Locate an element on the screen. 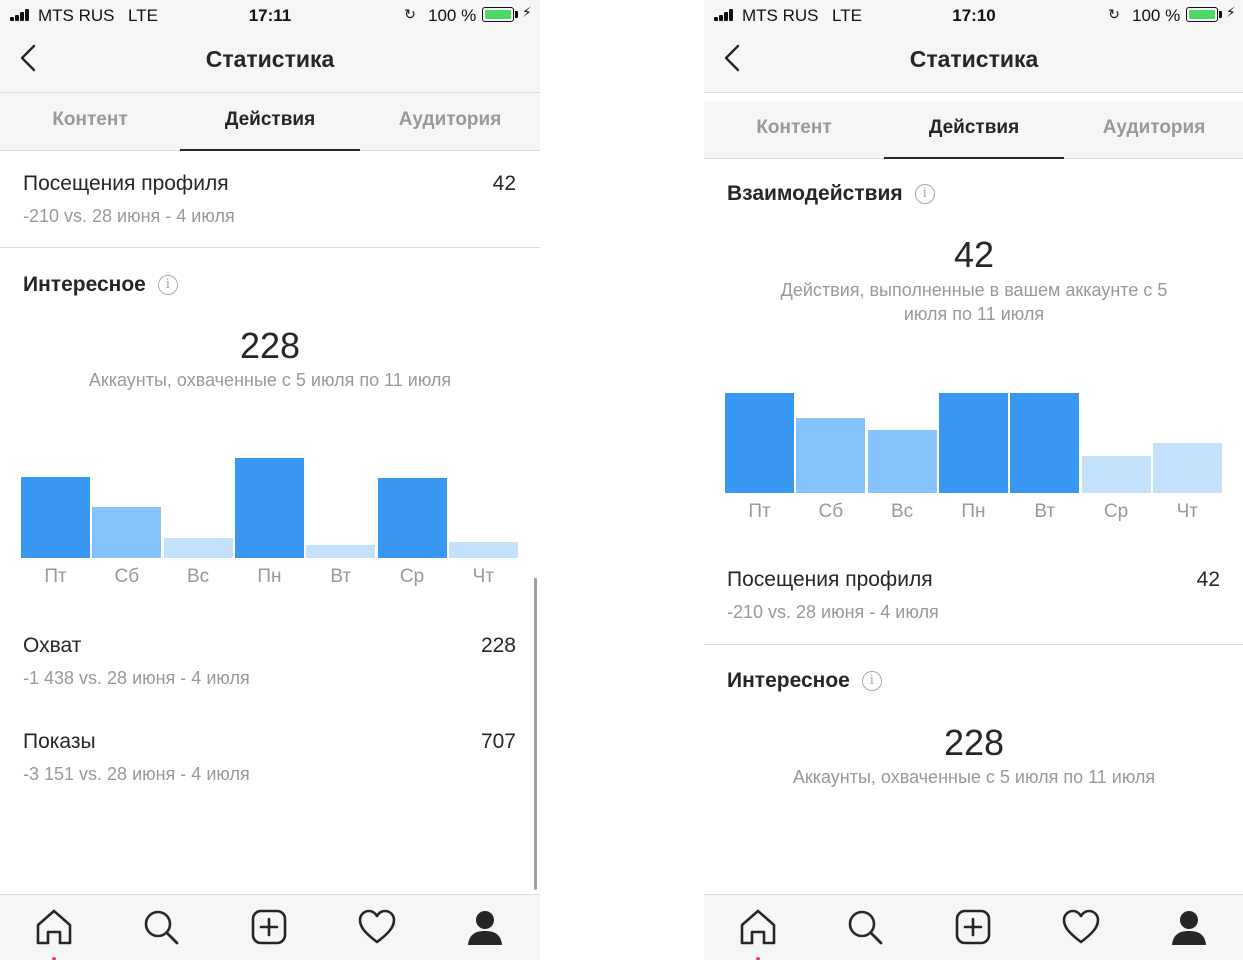 This screenshot has width=1243, height=960. interactions-section-title: Взаимодействия i is located at coordinates (831, 194).